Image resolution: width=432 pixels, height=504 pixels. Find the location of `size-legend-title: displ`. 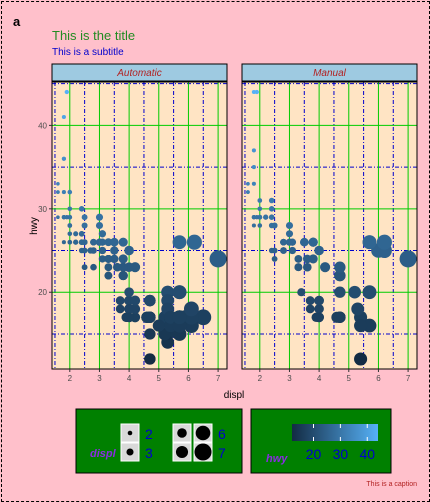

size-legend-title: displ is located at coordinates (103, 454).